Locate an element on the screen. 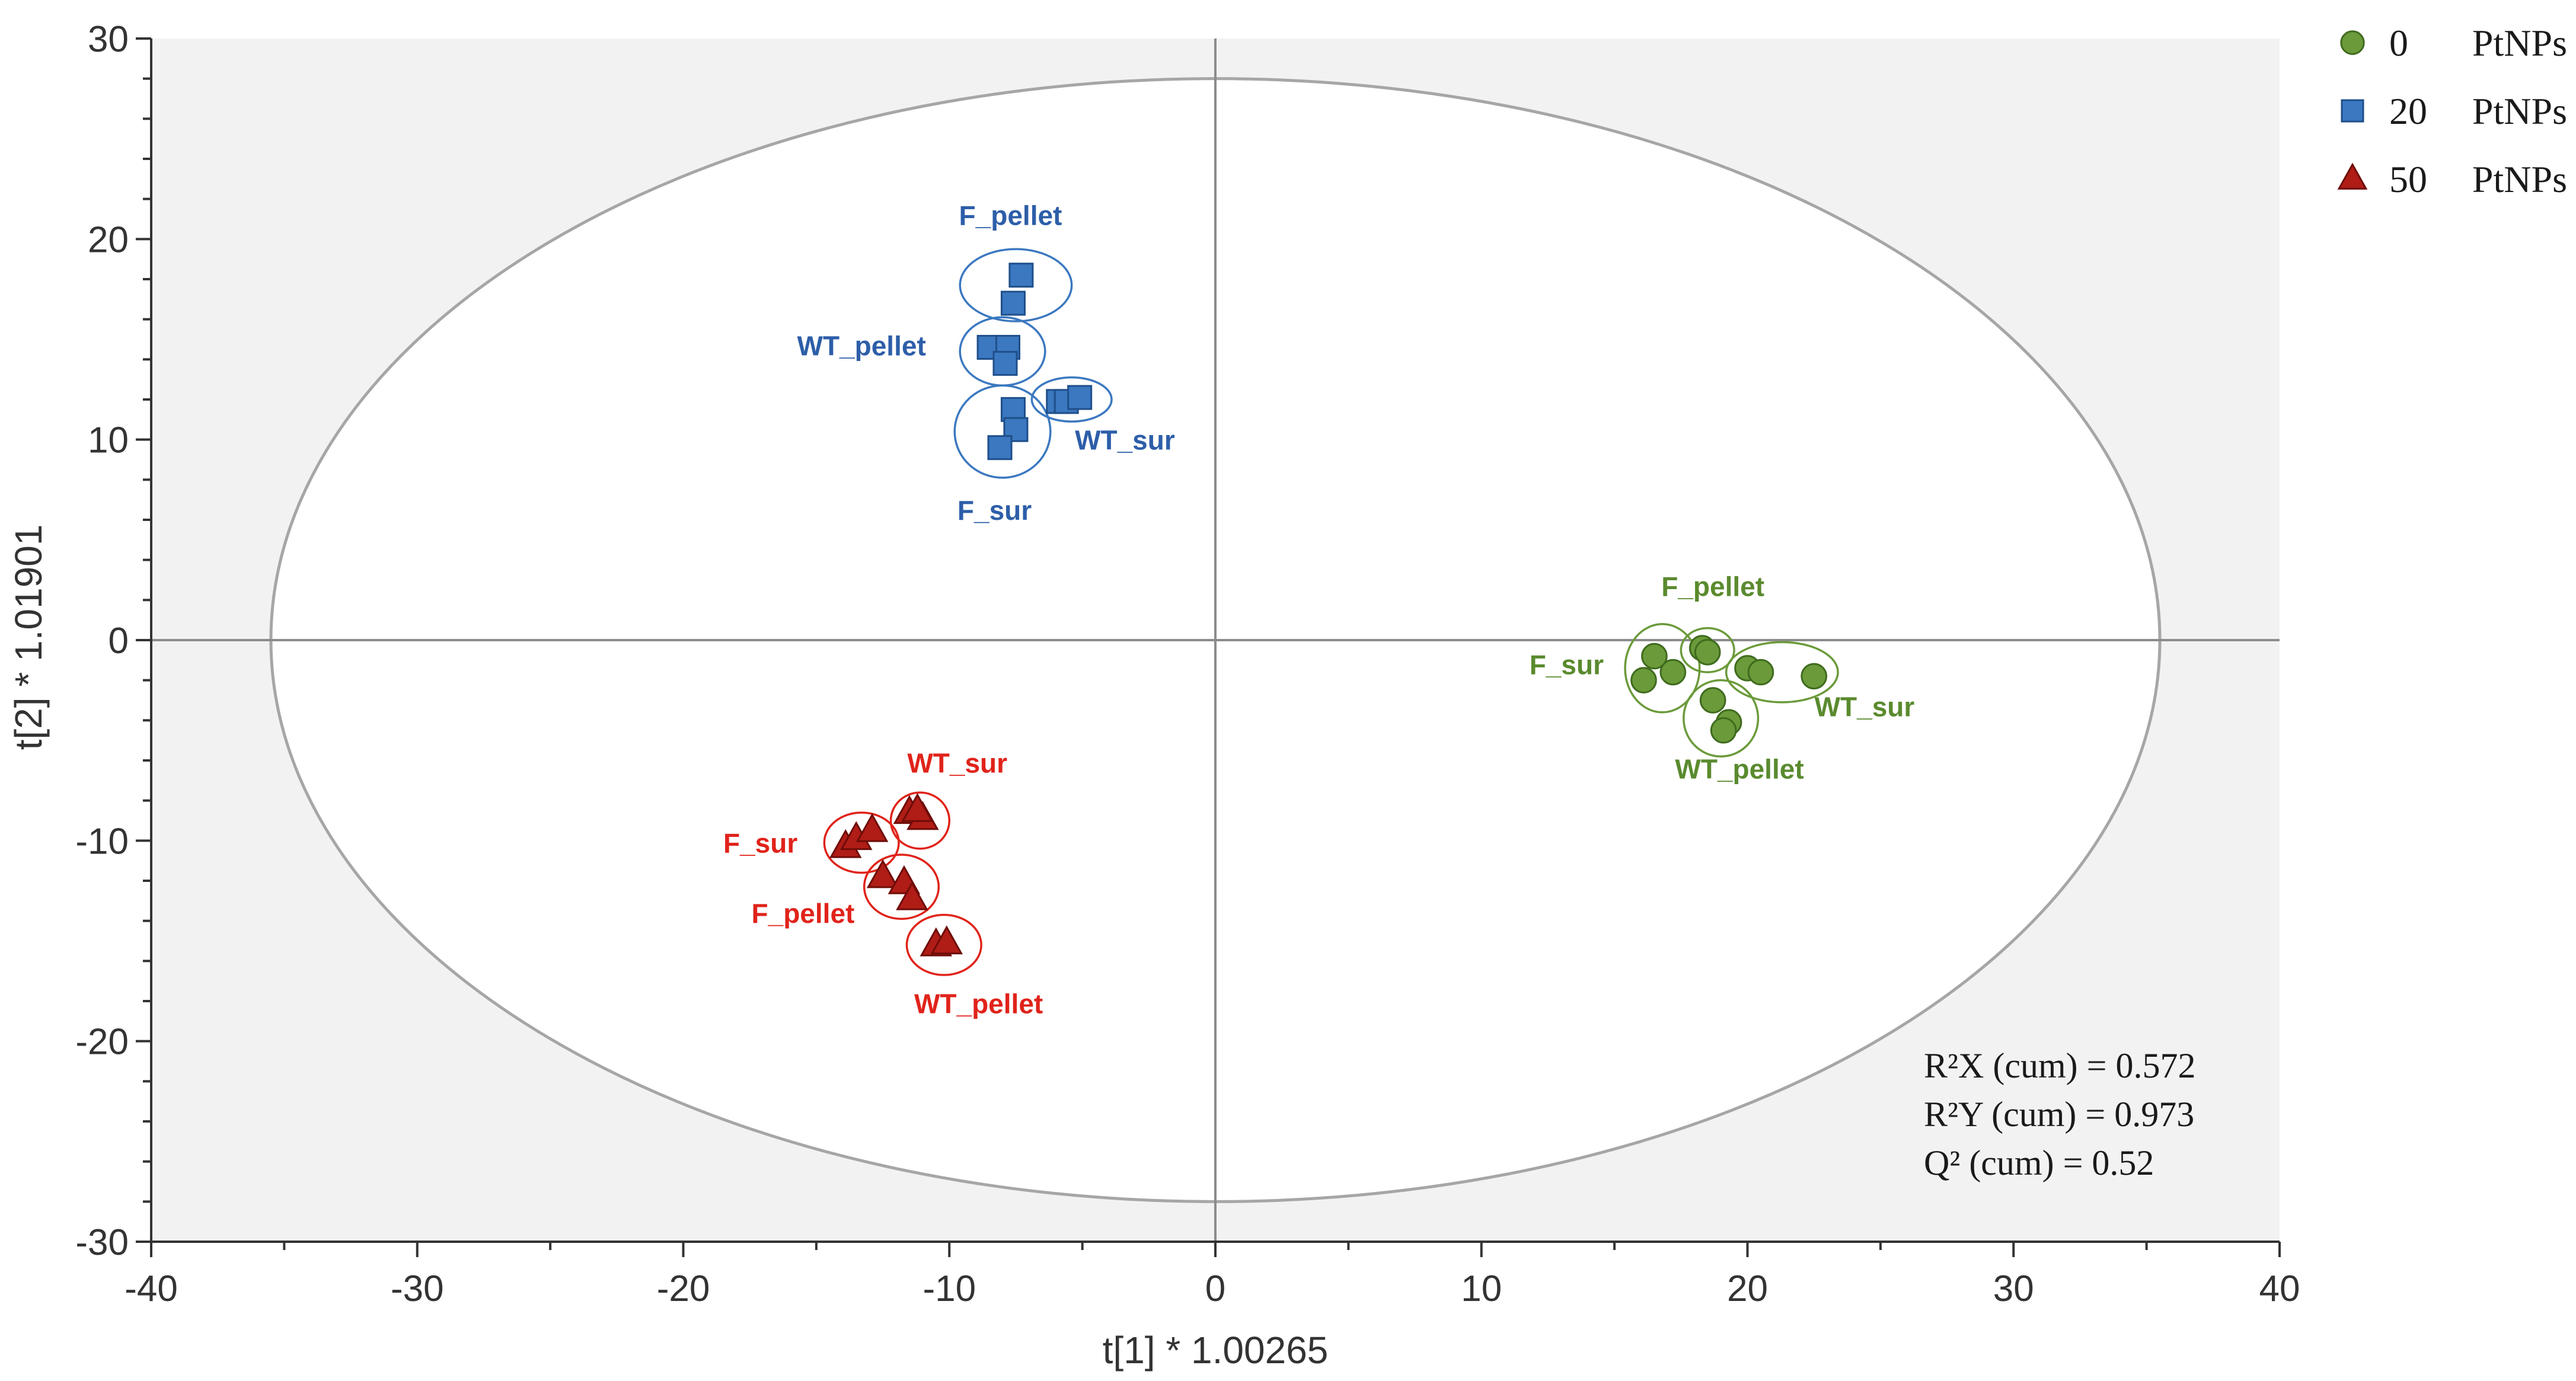  legend-marker-50-ptnps is located at coordinates (2352, 176).